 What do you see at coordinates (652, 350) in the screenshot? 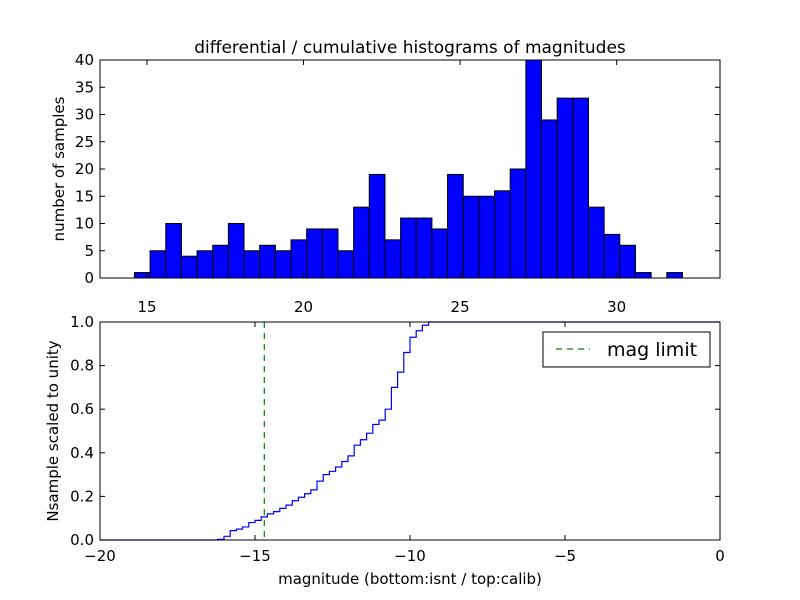
I see `legend-label-mag-limit: mag limit` at bounding box center [652, 350].